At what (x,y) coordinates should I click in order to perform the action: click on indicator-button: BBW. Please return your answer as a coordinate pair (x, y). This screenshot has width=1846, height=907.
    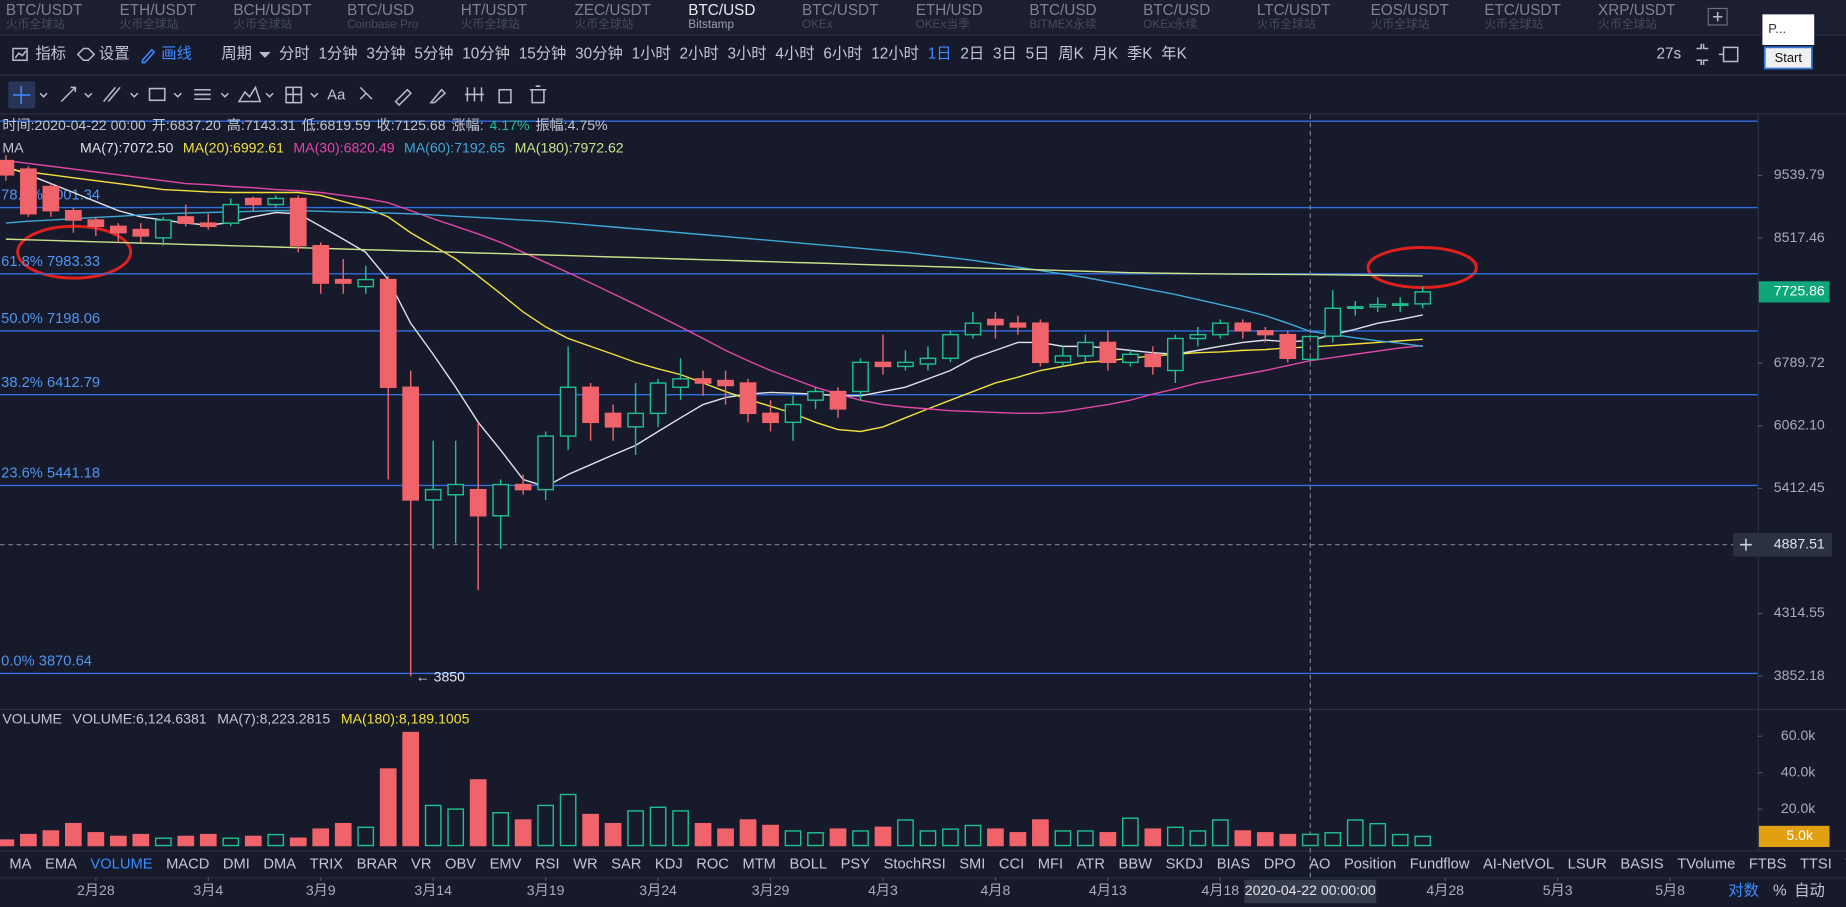
    Looking at the image, I should click on (1136, 864).